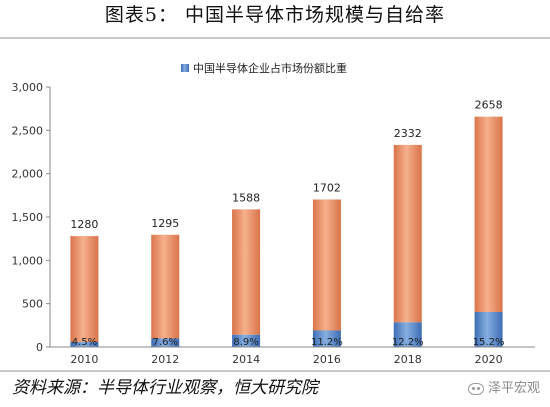 Image resolution: width=550 pixels, height=407 pixels. Describe the element at coordinates (489, 359) in the screenshot. I see `x-tick-label: 2020` at that location.